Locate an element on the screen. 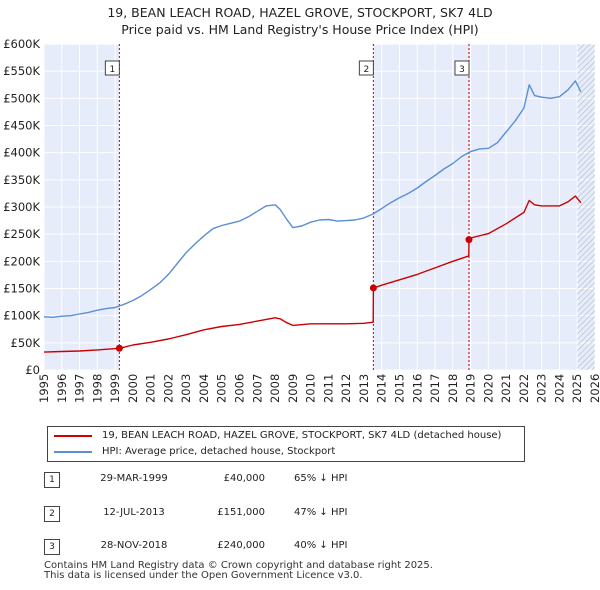 This screenshot has width=600, height=590. y-tick-label: £500K is located at coordinates (21, 98).